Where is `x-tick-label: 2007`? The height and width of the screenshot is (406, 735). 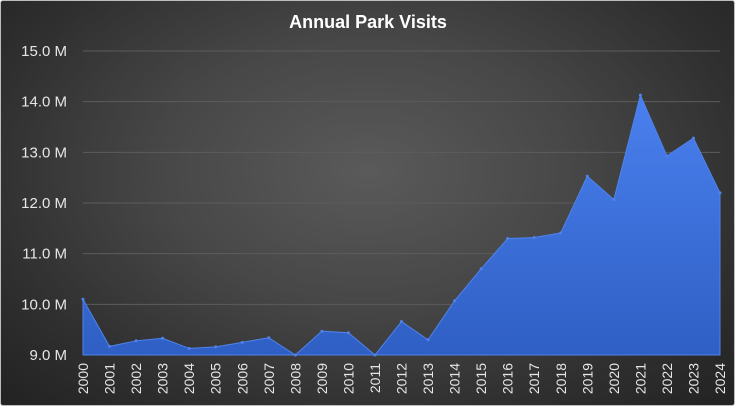 x-tick-label: 2007 is located at coordinates (269, 378).